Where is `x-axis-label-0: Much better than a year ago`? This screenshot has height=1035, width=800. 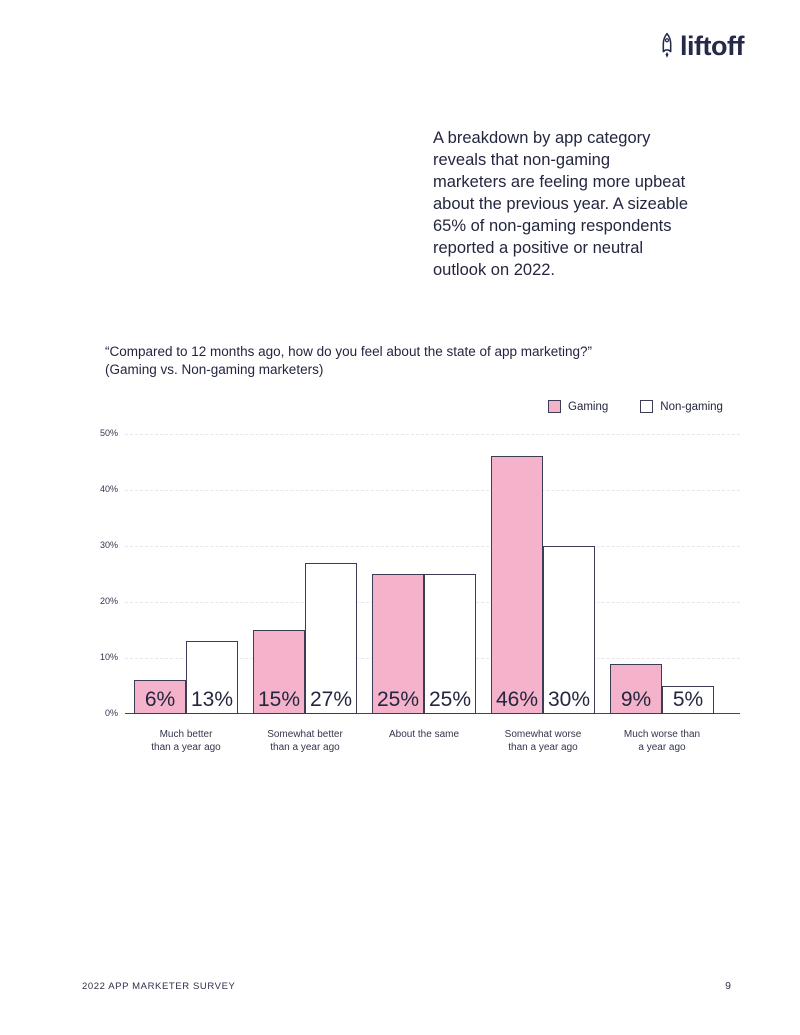
x-axis-label-0: Much better than a year ago is located at coordinates (186, 741).